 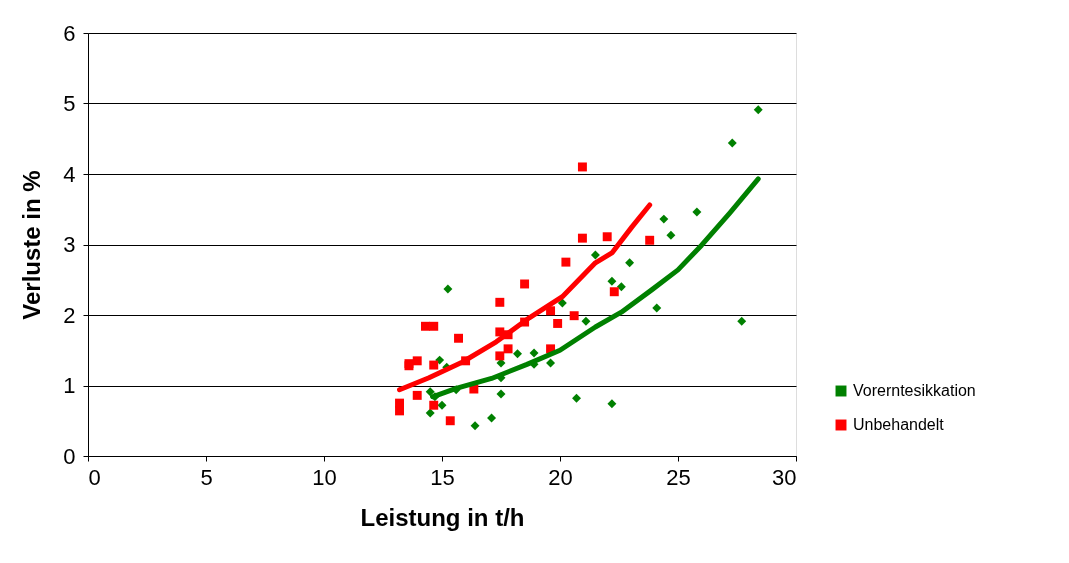 What do you see at coordinates (442, 477) in the screenshot?
I see `x-tick-label: 15` at bounding box center [442, 477].